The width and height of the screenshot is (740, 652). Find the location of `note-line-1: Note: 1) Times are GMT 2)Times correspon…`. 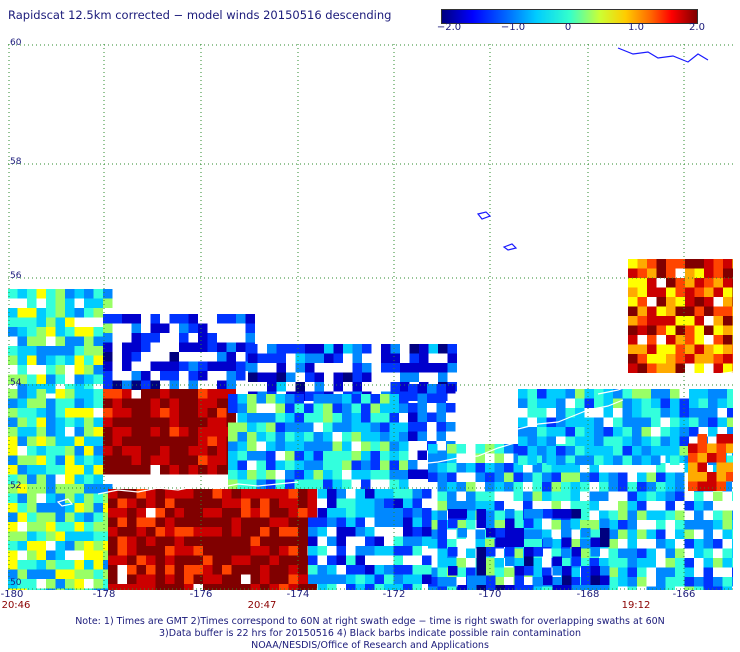

note-line-1: Note: 1) Times are GMT 2)Times correspon… is located at coordinates (370, 621).